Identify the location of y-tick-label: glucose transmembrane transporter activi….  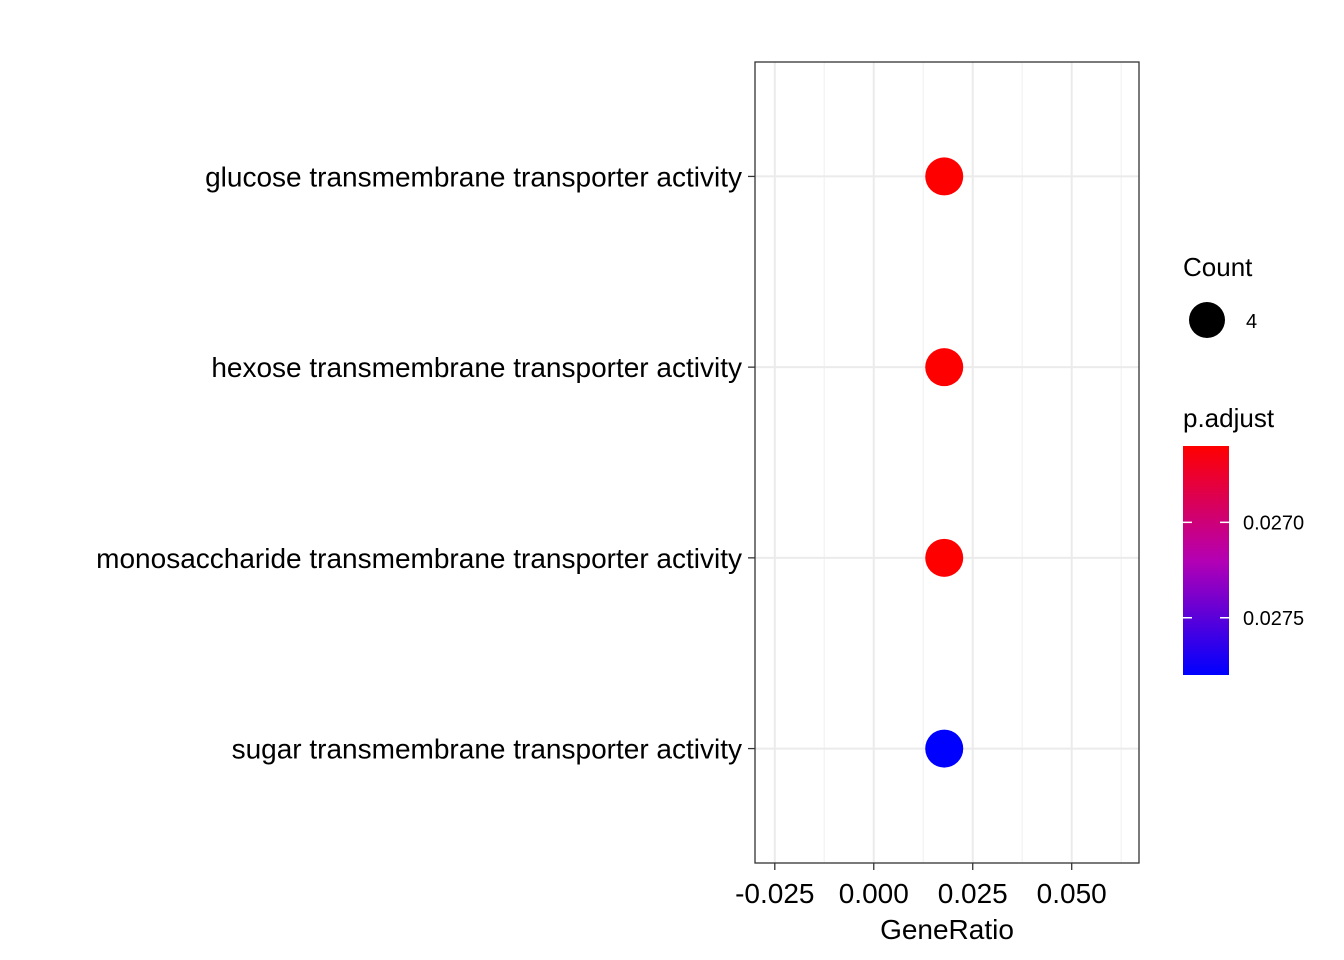
(473, 176).